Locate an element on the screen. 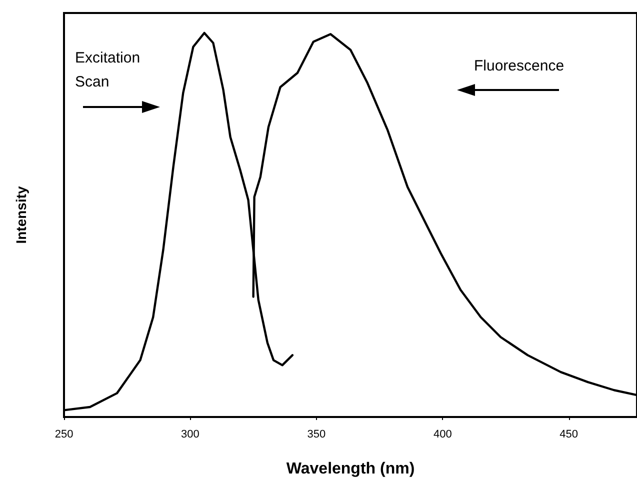  x-tick-label: 350 is located at coordinates (316, 434).